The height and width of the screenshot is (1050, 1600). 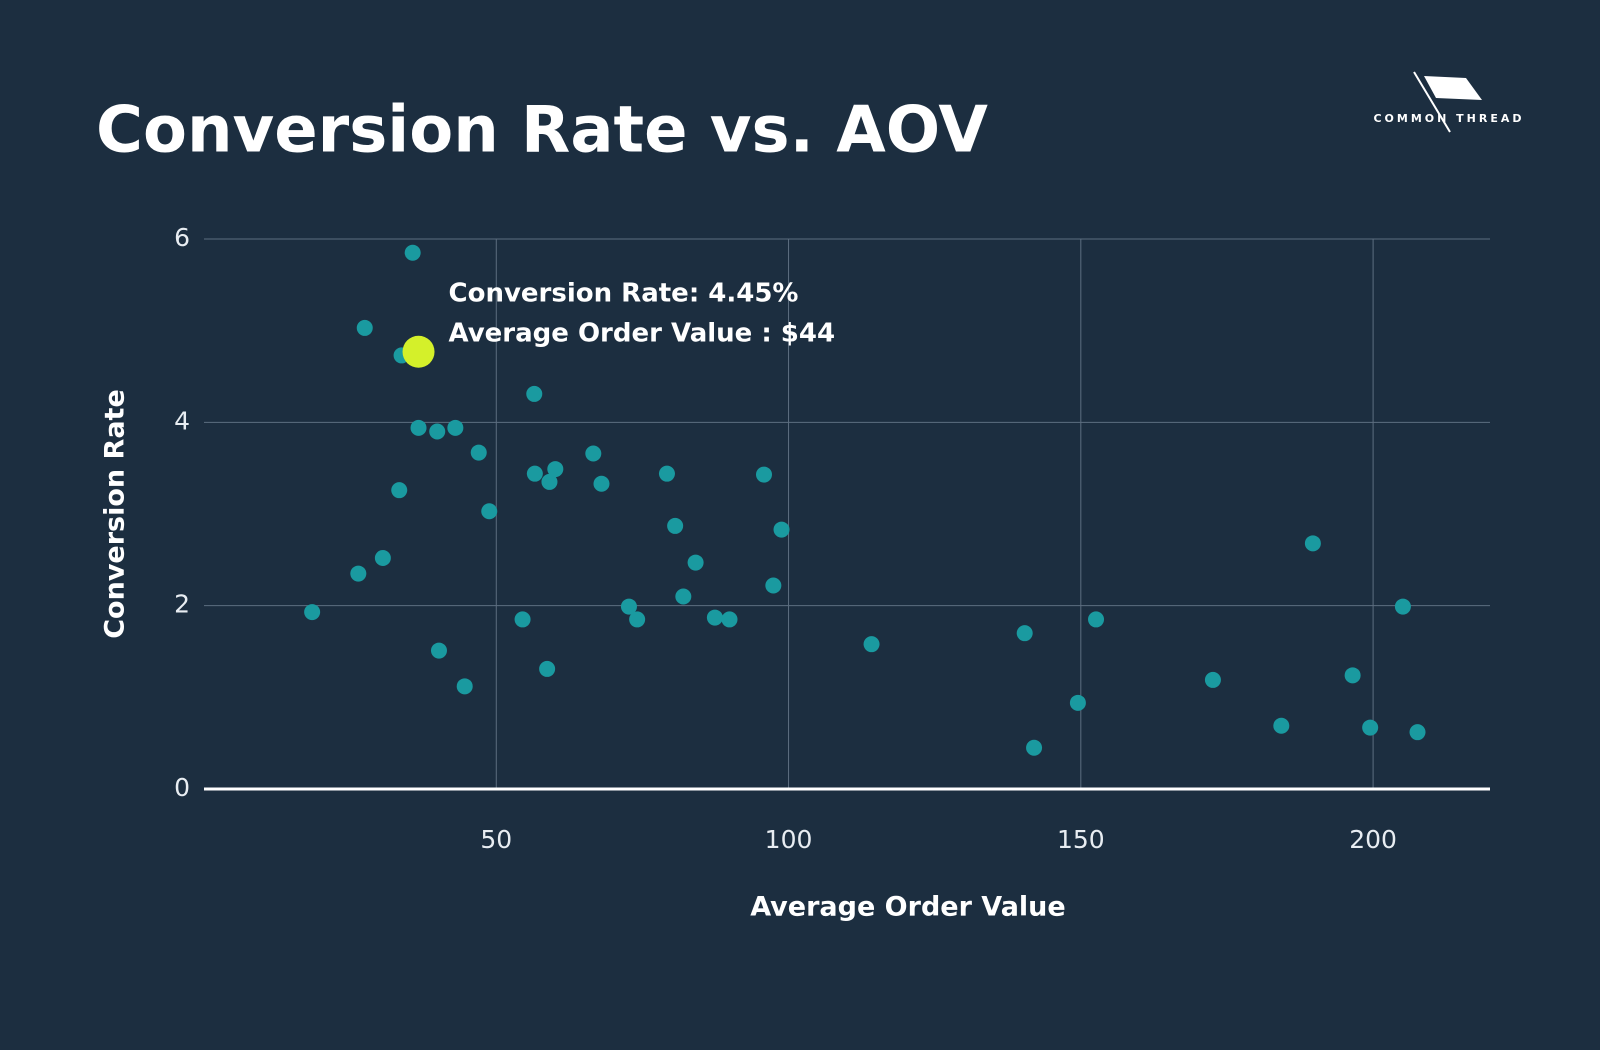 What do you see at coordinates (182, 420) in the screenshot?
I see `y-tick-label: 4` at bounding box center [182, 420].